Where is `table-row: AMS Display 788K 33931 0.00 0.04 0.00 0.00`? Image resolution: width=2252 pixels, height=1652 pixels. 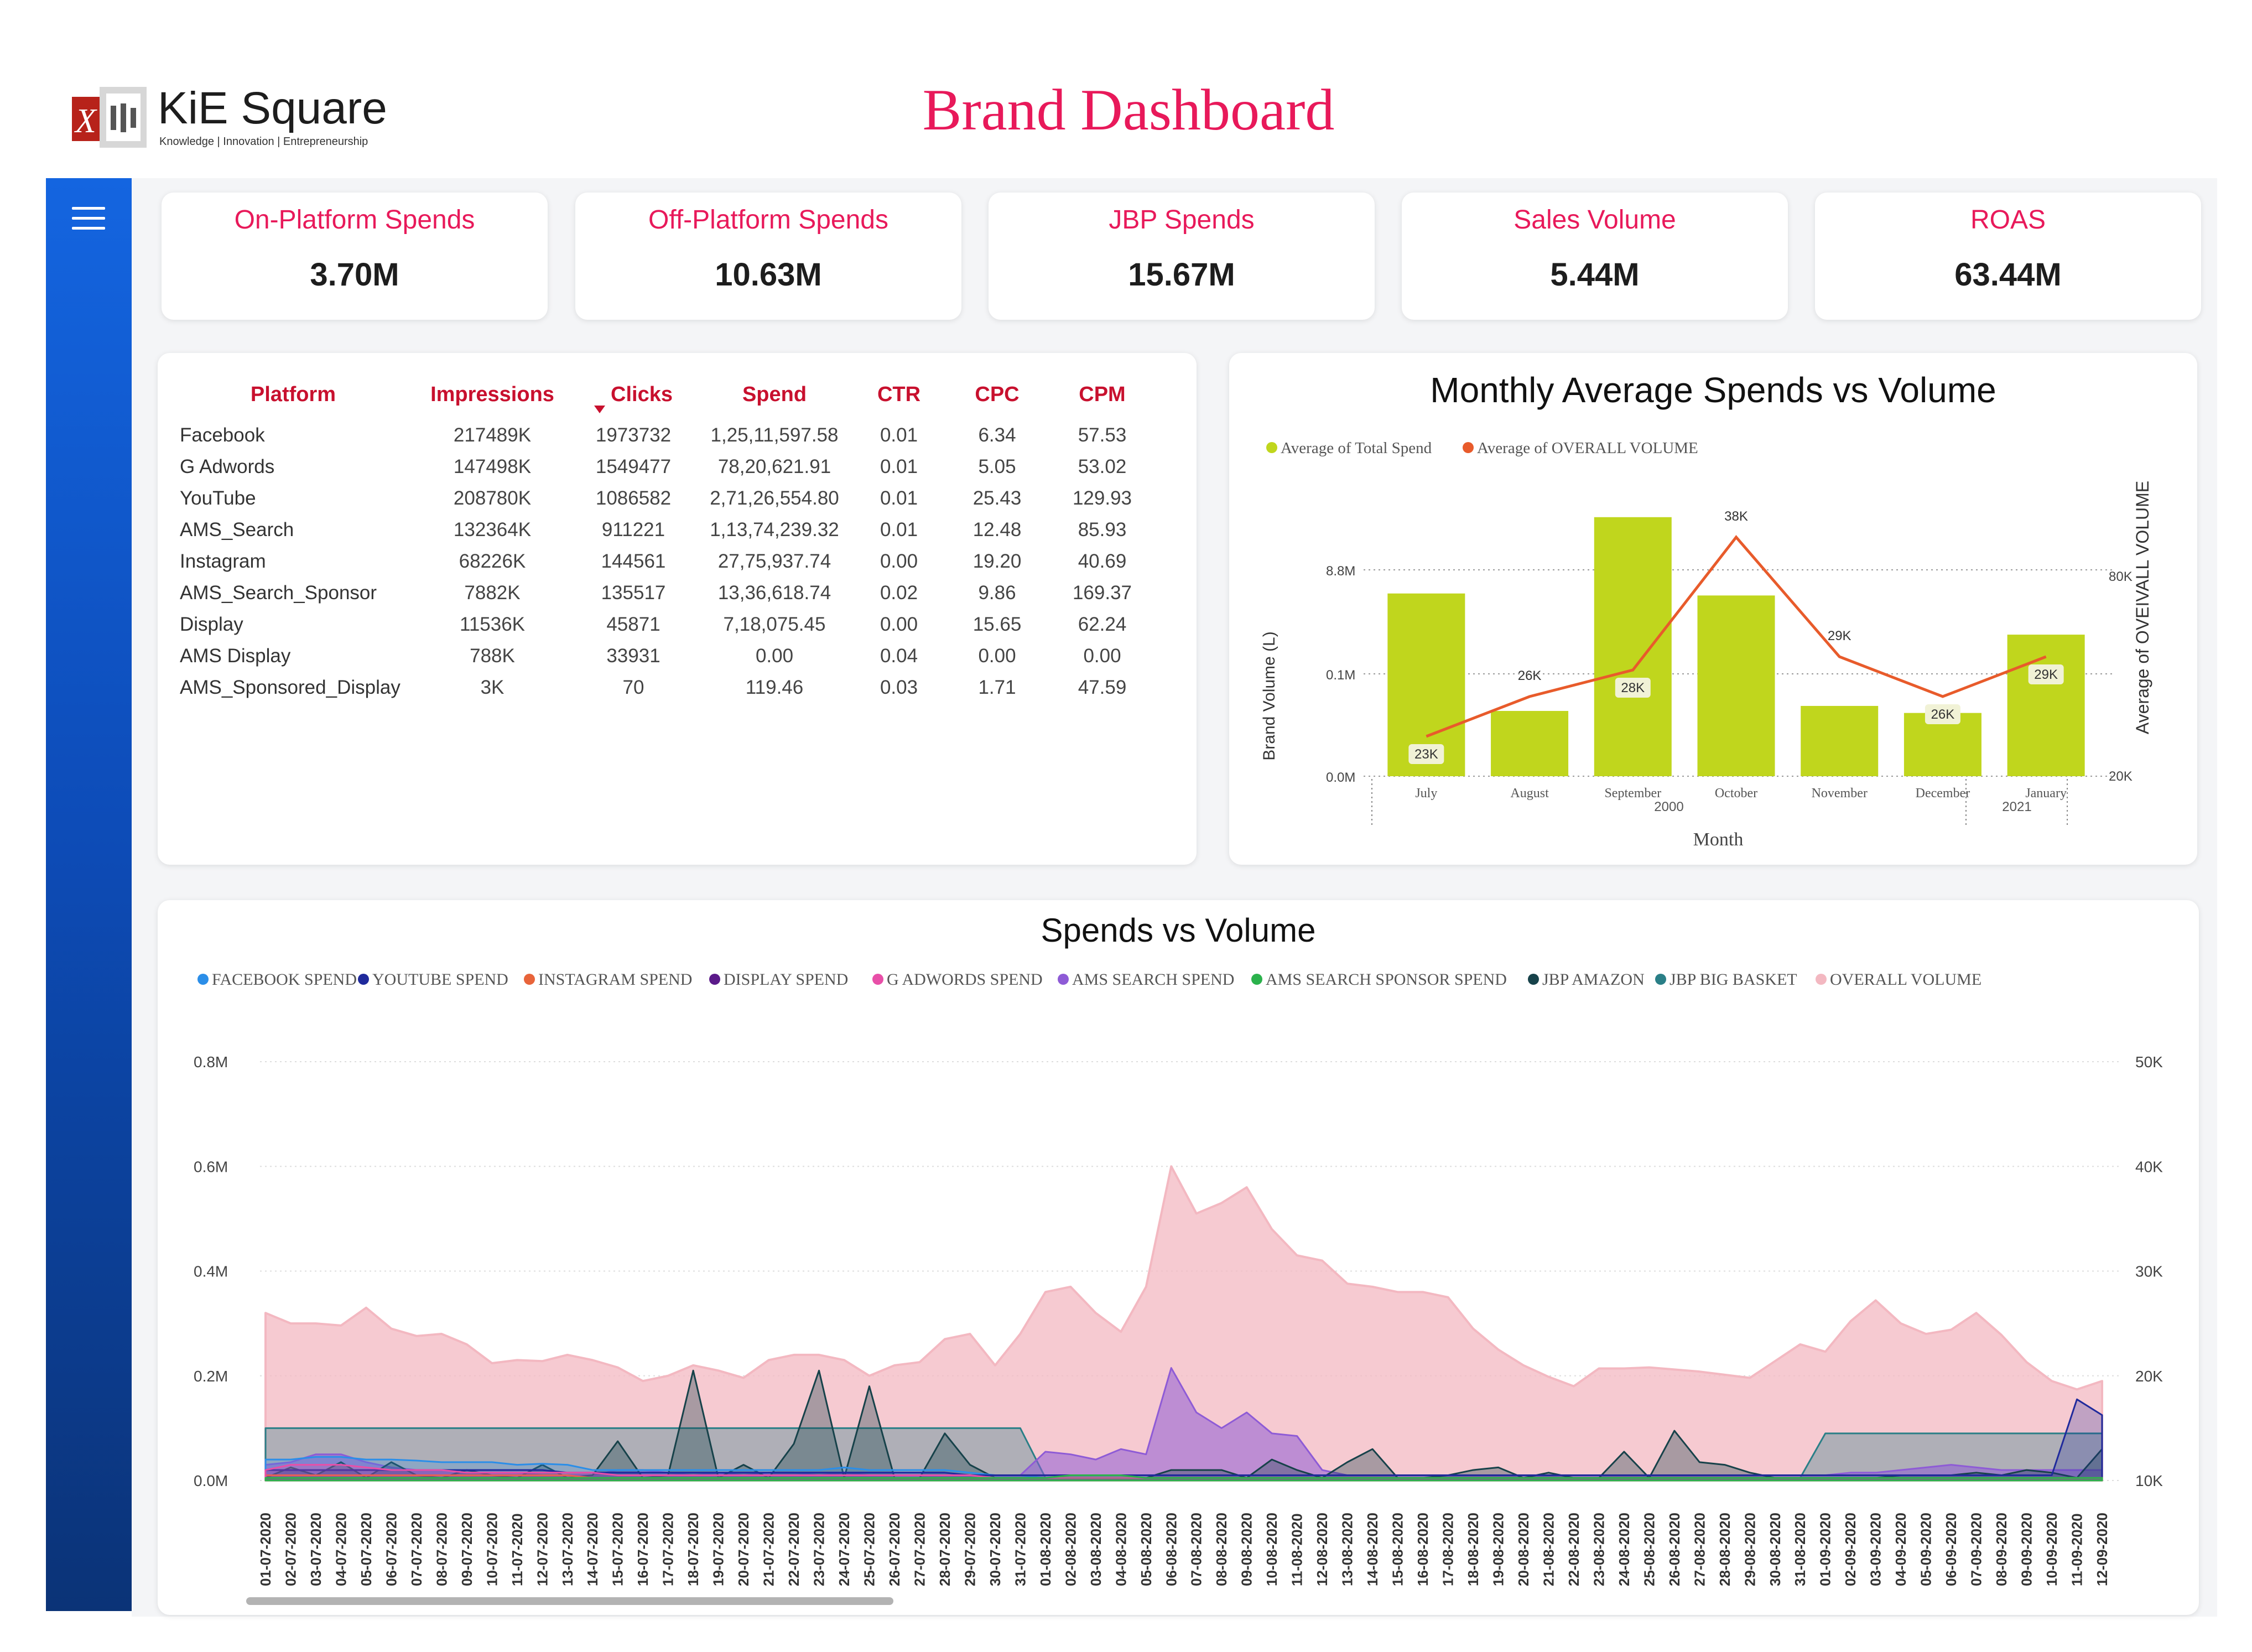 table-row: AMS Display 788K 33931 0.00 0.04 0.00 0.00 is located at coordinates (664, 656).